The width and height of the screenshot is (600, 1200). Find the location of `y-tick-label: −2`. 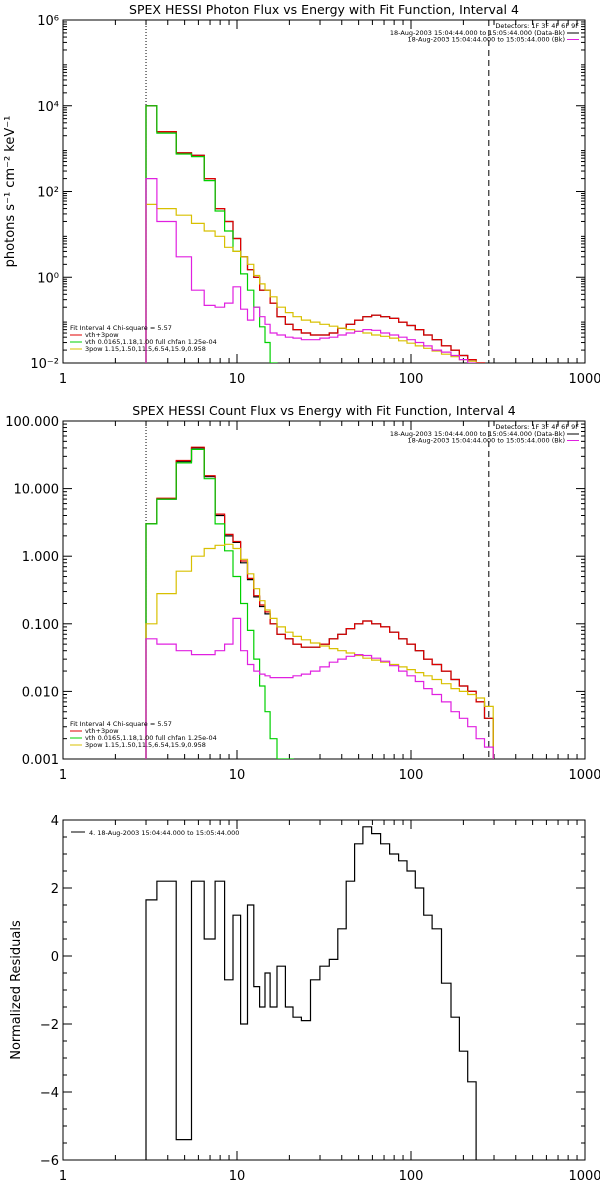

y-tick-label: −2 is located at coordinates (49, 1025).